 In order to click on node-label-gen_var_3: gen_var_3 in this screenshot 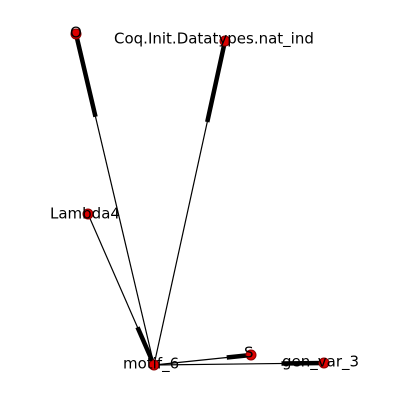, I will do `click(320, 362)`.